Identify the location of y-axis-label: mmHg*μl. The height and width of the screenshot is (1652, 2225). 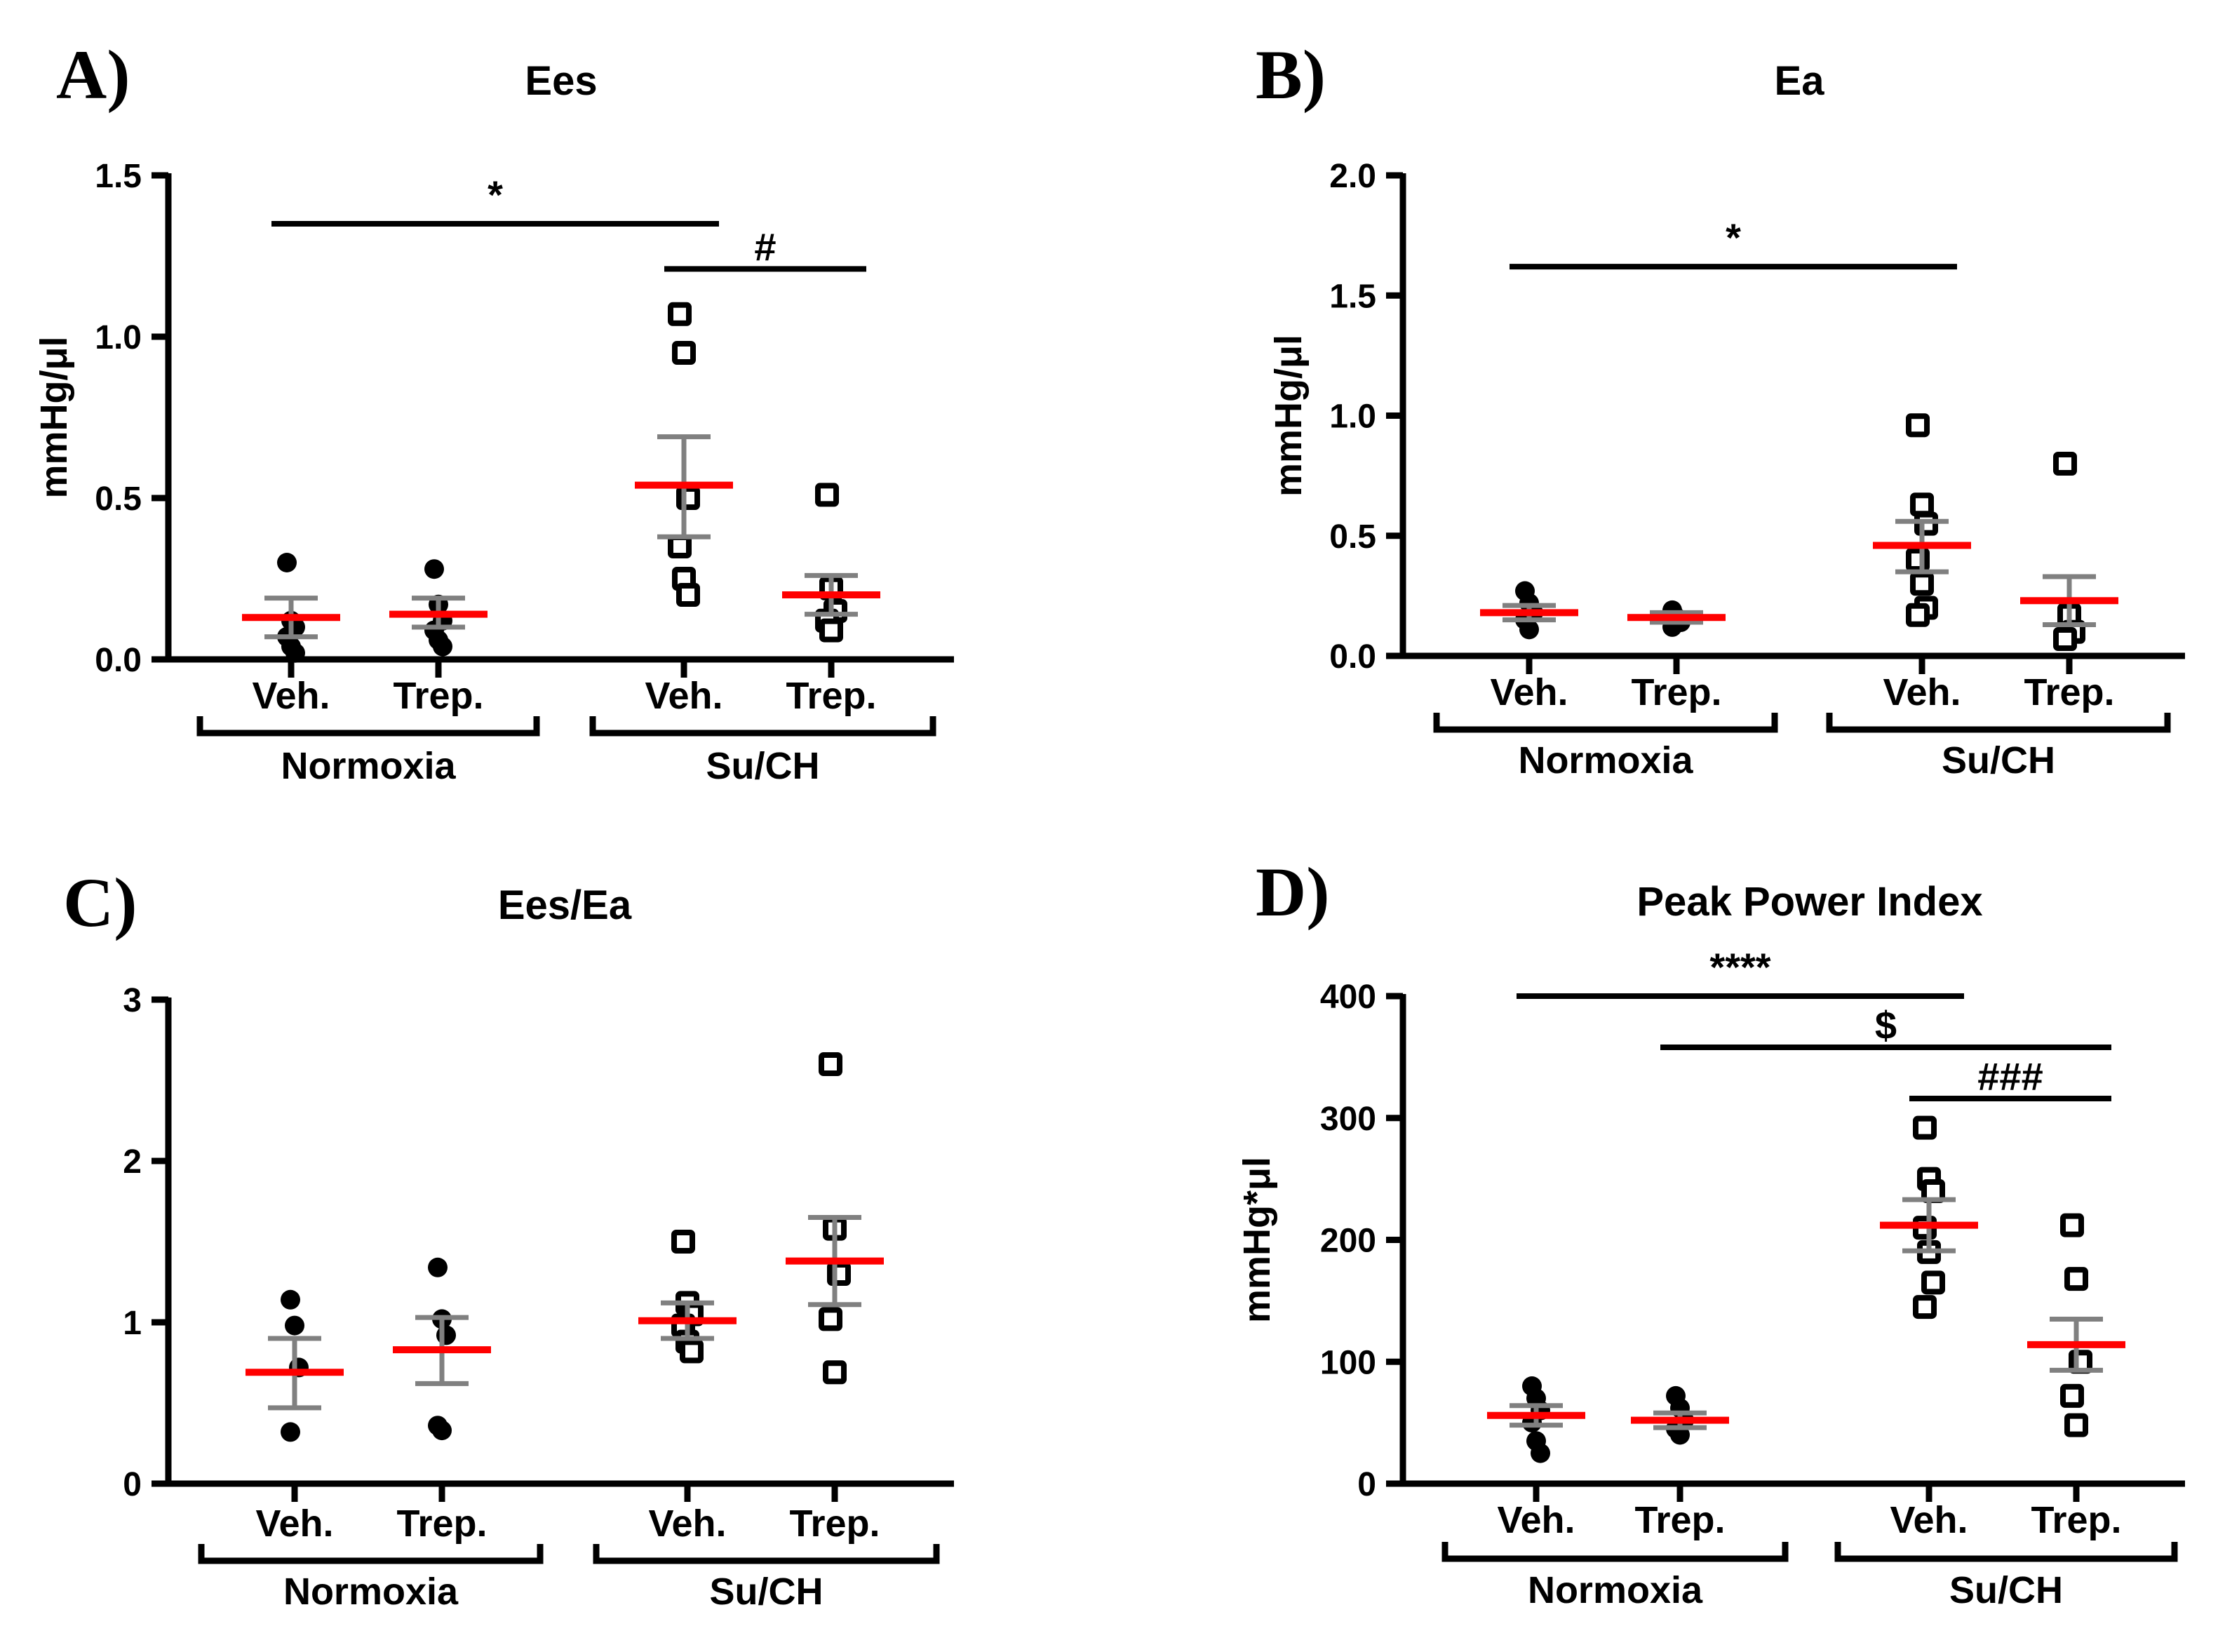
(1257, 1240).